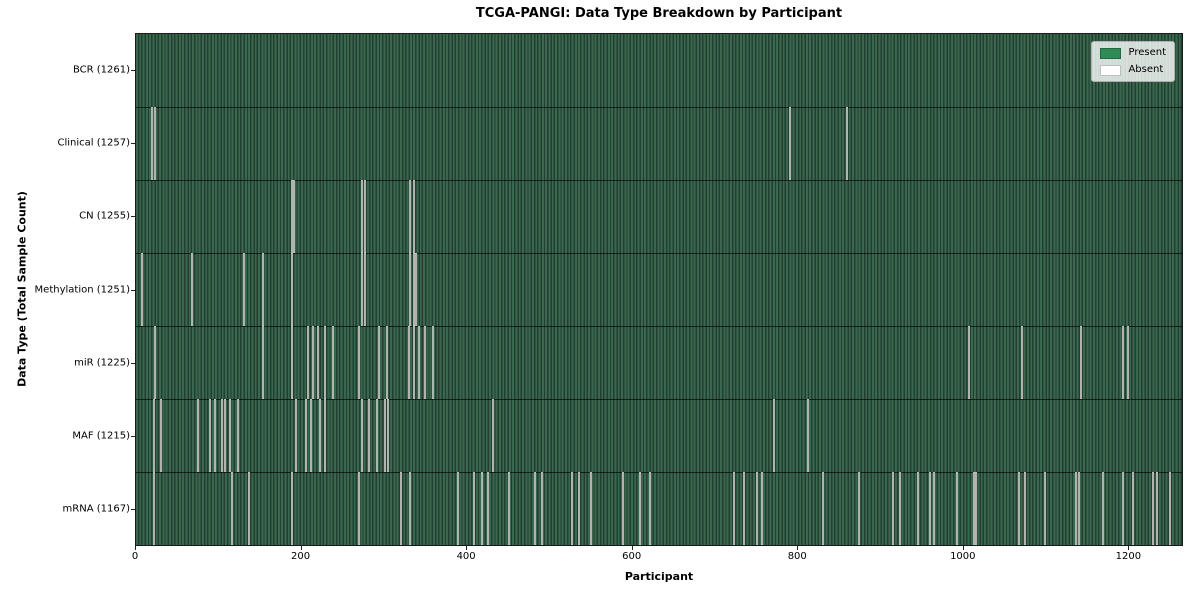  What do you see at coordinates (1111, 53) in the screenshot?
I see `legend-swatch-present` at bounding box center [1111, 53].